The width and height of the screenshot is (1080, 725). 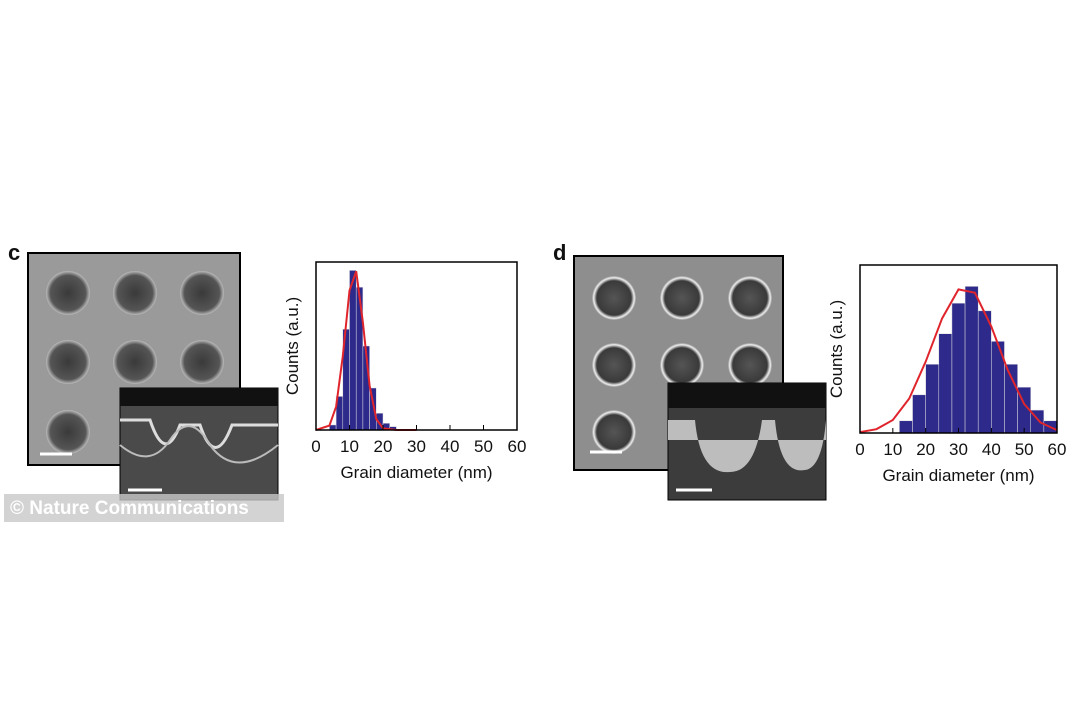 I want to click on watermark-bg, so click(x=144, y=508).